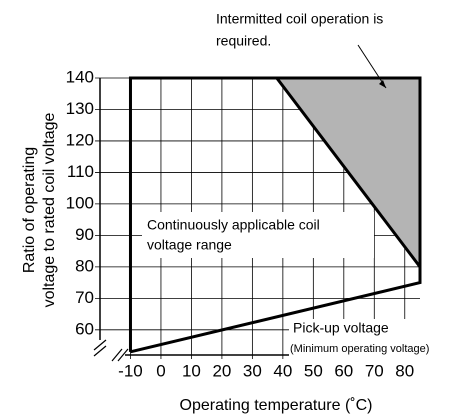 Image resolution: width=469 pixels, height=419 pixels. I want to click on y-axis-title: Ratio of operating, so click(29, 210).